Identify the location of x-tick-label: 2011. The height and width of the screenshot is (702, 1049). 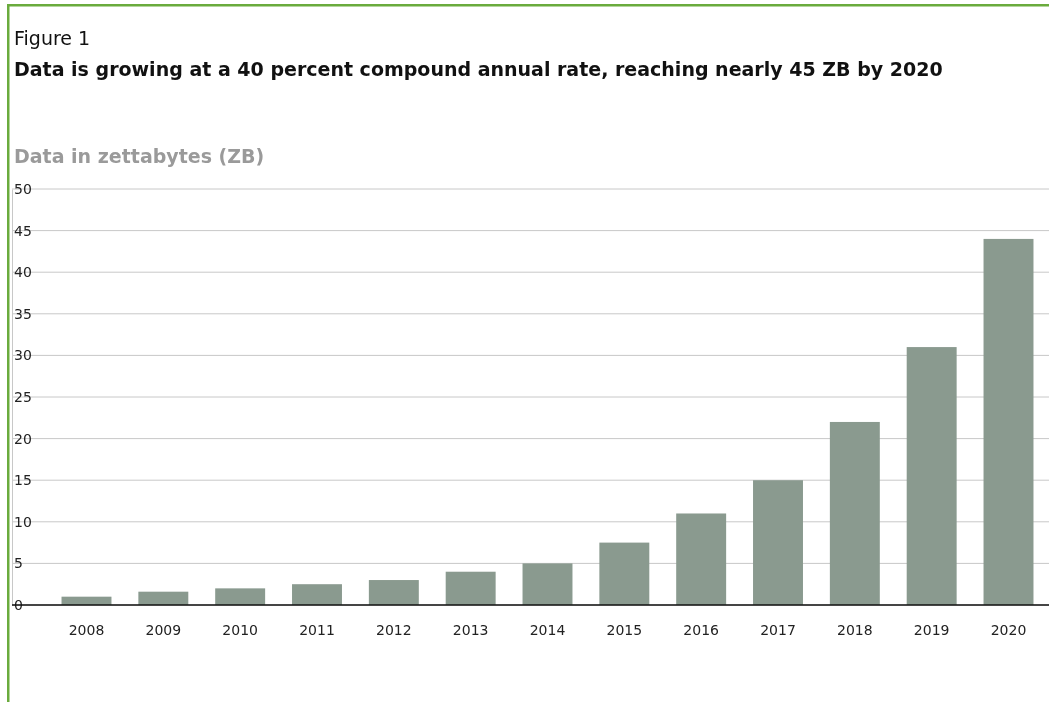
(317, 629).